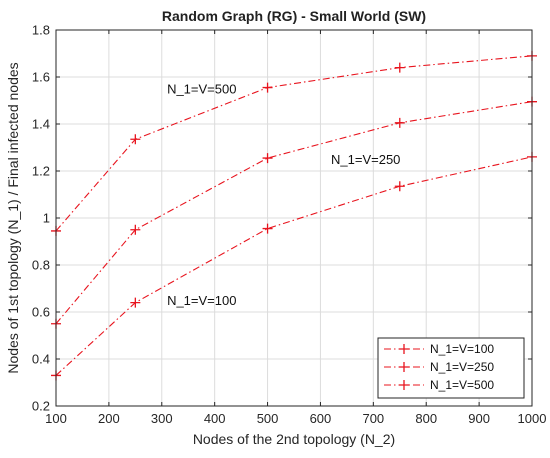  What do you see at coordinates (215, 418) in the screenshot?
I see `x-tick-label: 400` at bounding box center [215, 418].